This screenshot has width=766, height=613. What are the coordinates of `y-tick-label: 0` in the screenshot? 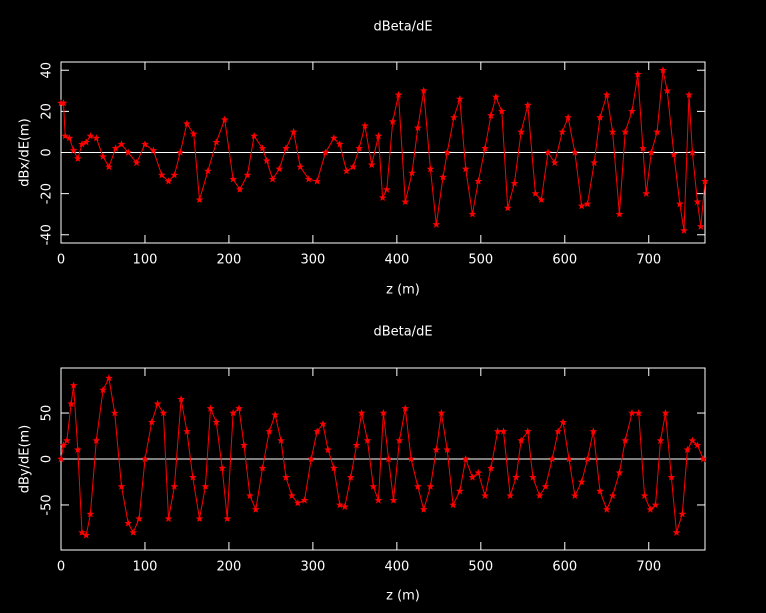 It's located at (47, 152).